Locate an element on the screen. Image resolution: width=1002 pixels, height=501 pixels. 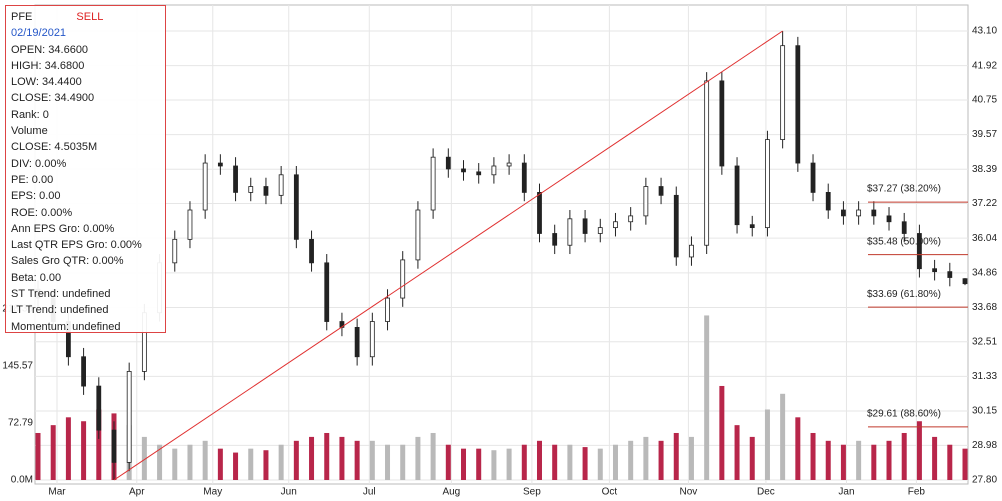
x-tick-label: Mar is located at coordinates (57, 492).